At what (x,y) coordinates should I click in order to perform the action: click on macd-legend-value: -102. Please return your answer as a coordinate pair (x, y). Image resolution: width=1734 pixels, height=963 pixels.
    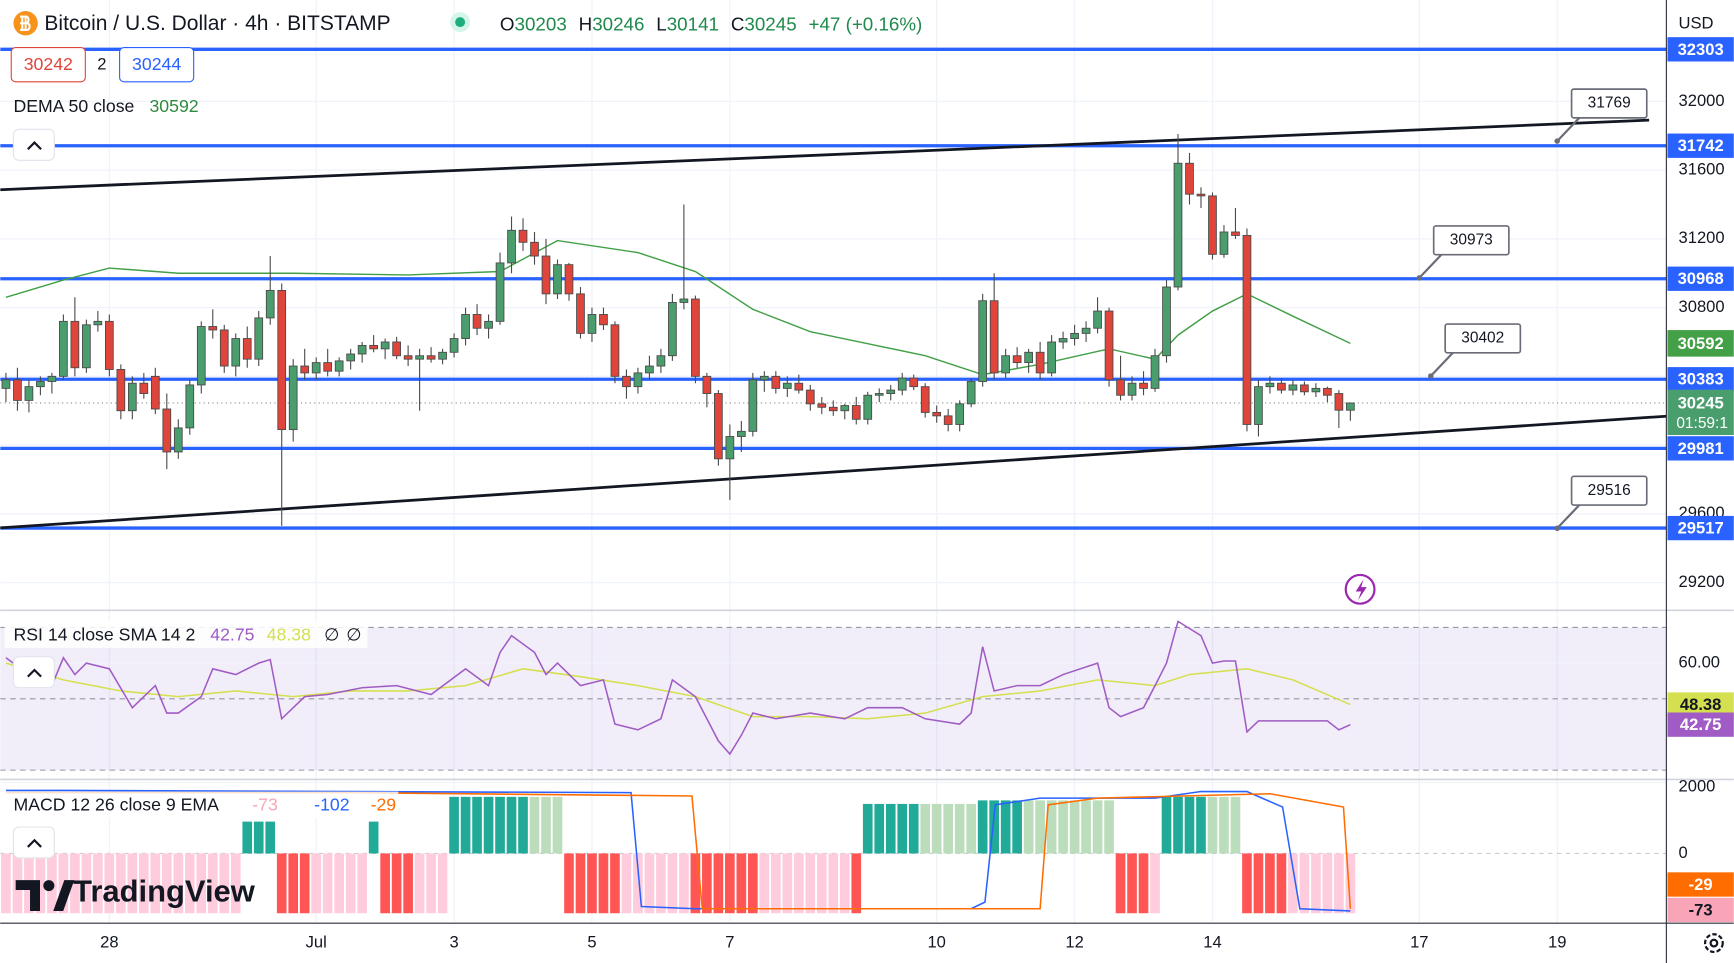
    Looking at the image, I should click on (331, 805).